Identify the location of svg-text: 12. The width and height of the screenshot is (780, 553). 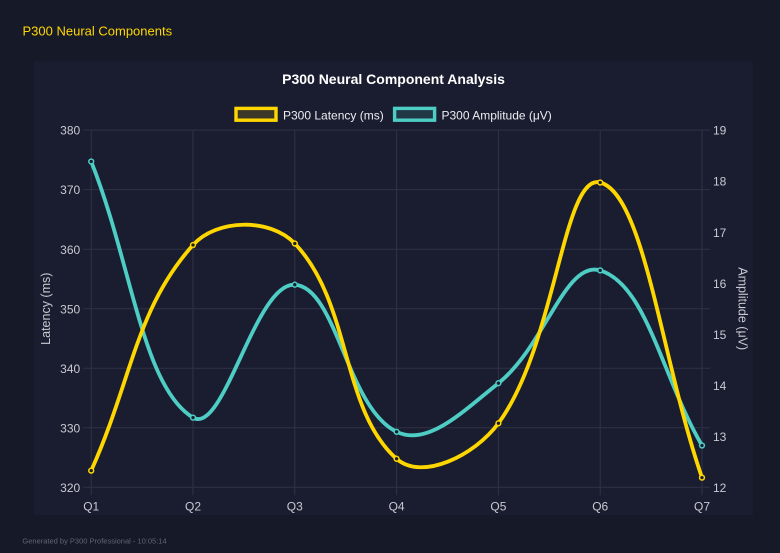
(720, 488).